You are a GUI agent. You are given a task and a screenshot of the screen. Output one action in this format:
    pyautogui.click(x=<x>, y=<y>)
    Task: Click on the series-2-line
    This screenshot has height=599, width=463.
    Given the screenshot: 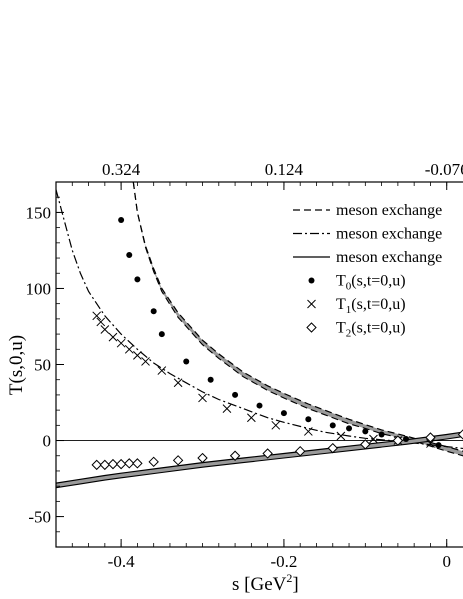 What is the action you would take?
    pyautogui.click(x=259, y=457)
    